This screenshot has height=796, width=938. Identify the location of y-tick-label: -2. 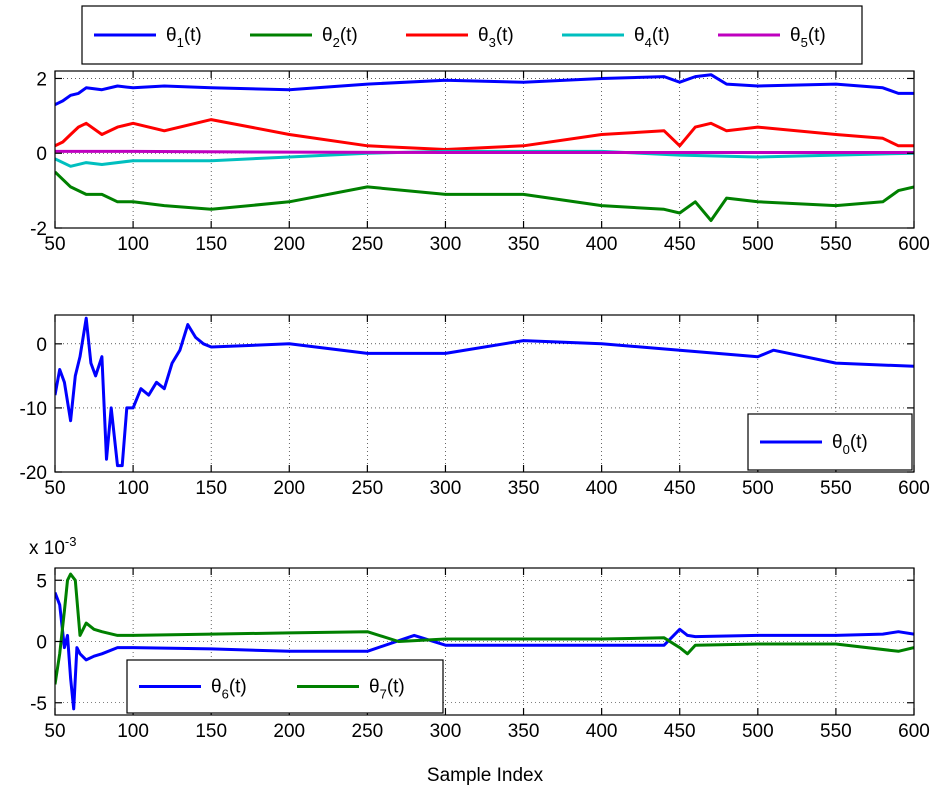
(38, 229).